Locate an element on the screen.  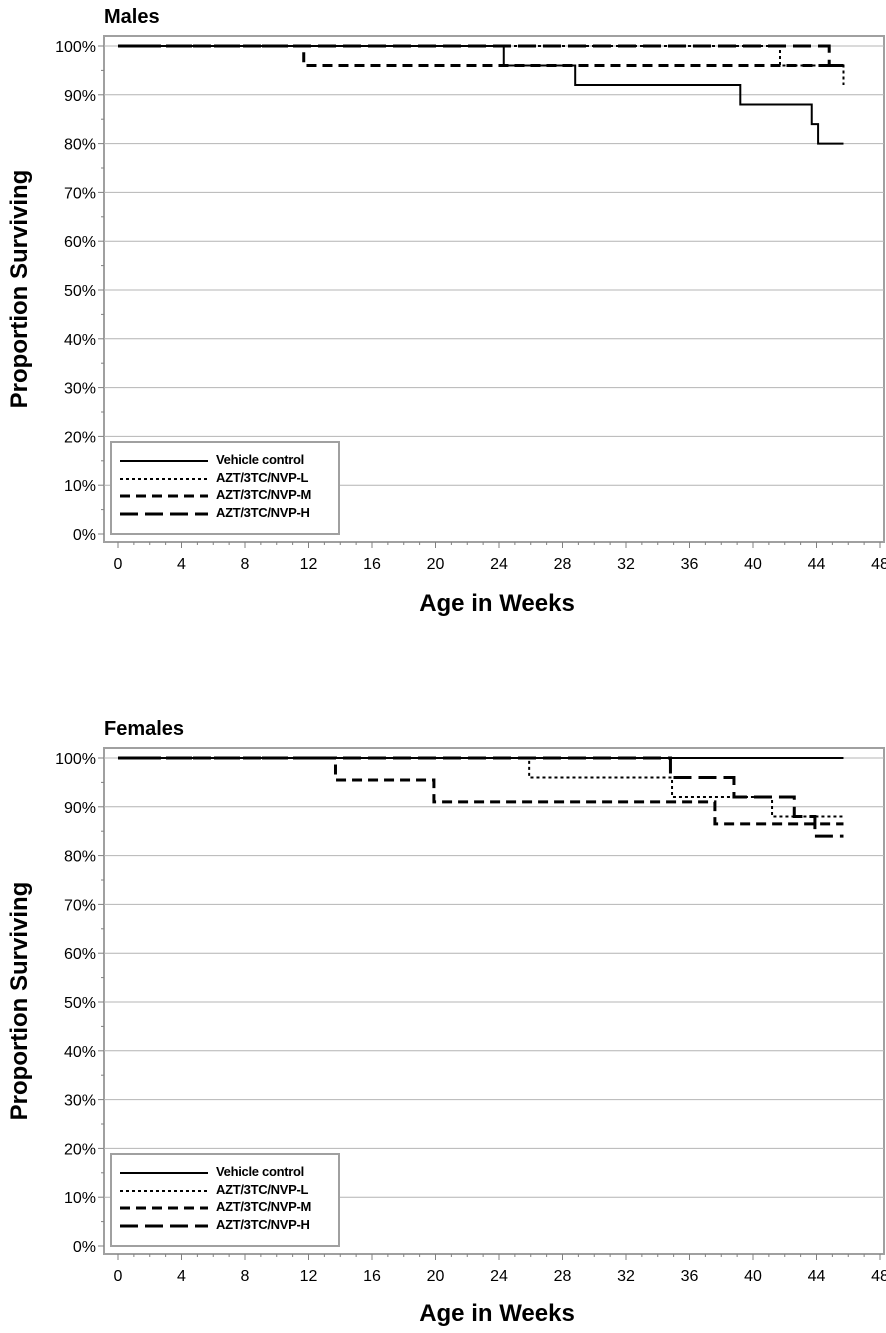
series-line-solid is located at coordinates (481, 95).